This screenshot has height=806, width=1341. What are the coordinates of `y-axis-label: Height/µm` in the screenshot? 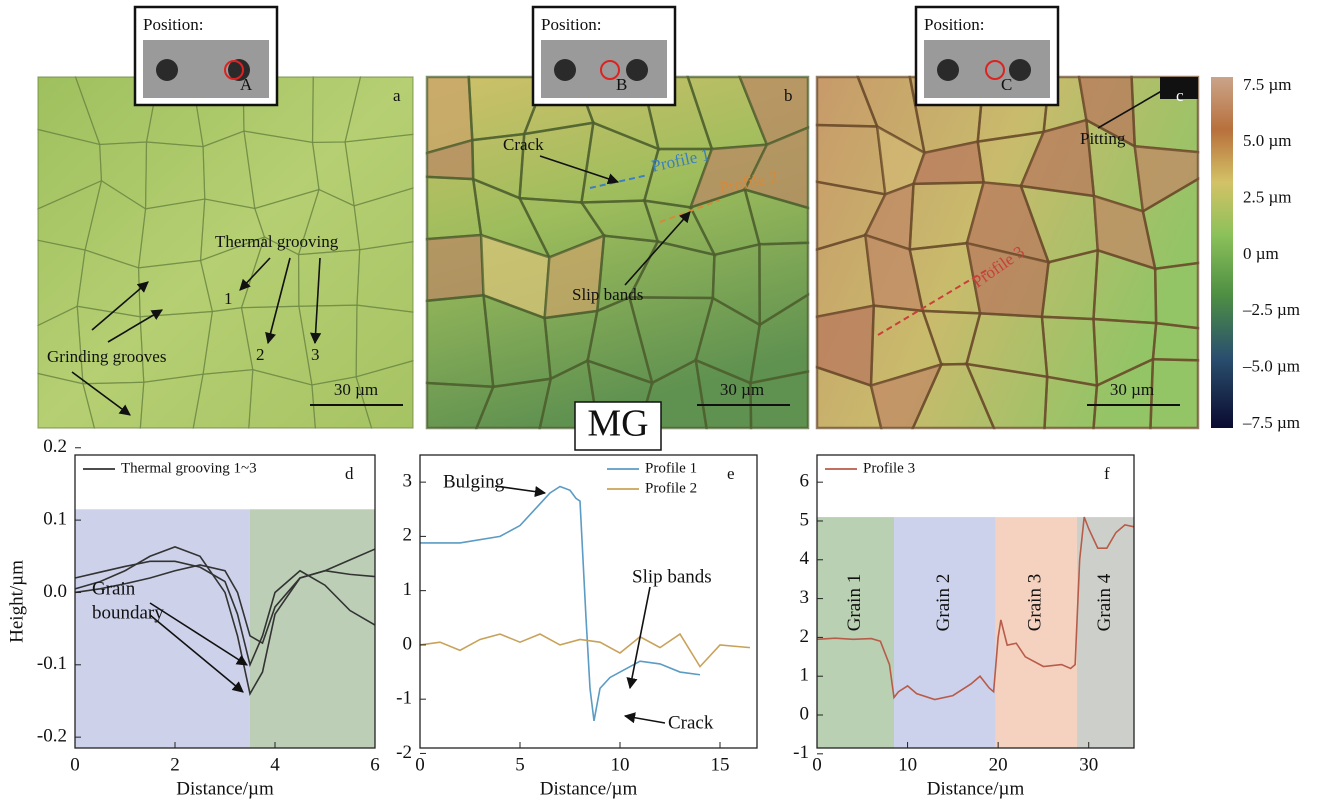 It's located at (16, 601).